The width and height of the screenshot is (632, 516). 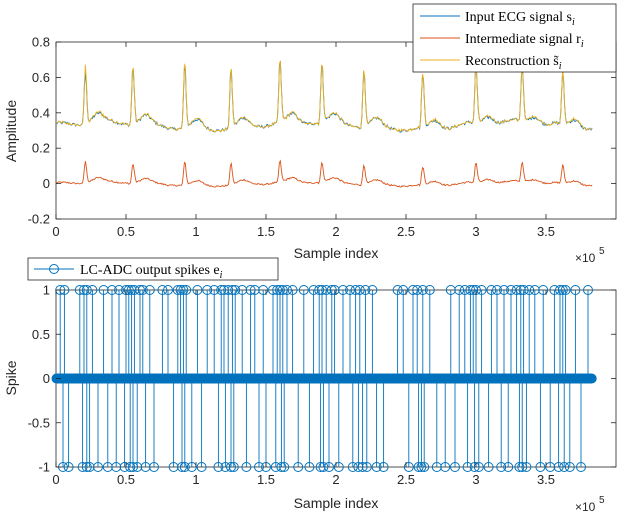 I want to click on top-x-tick-label: 3, so click(x=475, y=231).